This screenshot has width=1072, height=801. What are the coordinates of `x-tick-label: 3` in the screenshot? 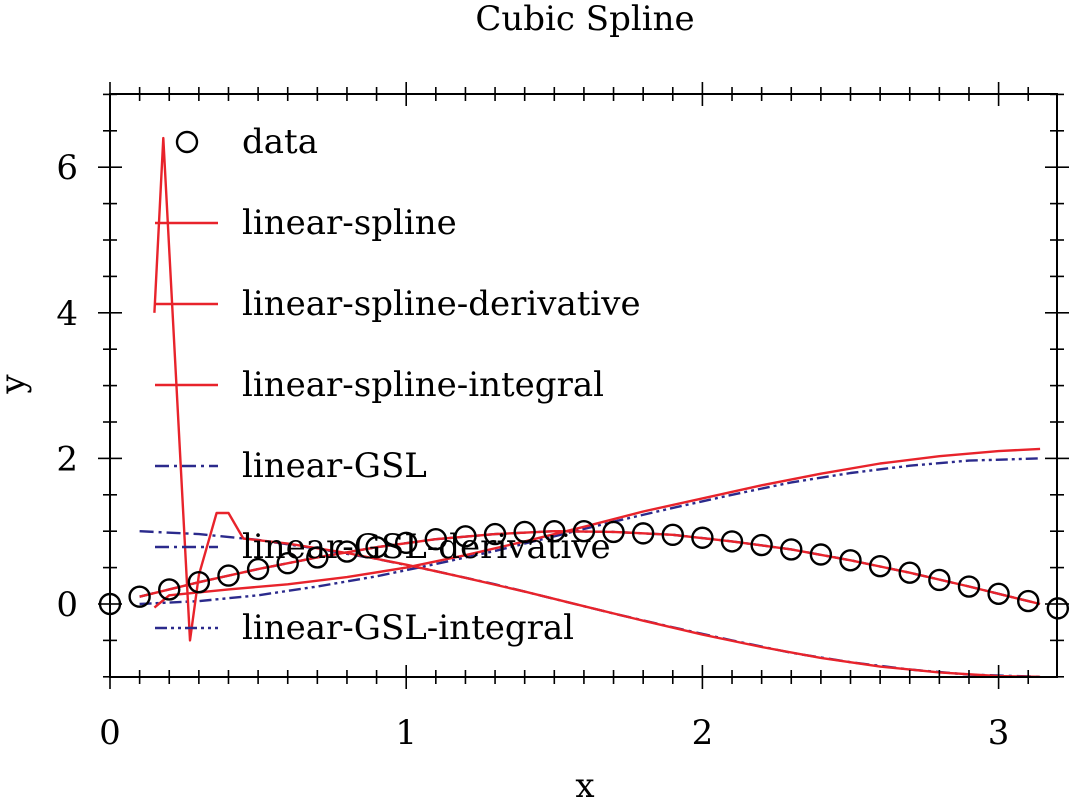 It's located at (999, 733).